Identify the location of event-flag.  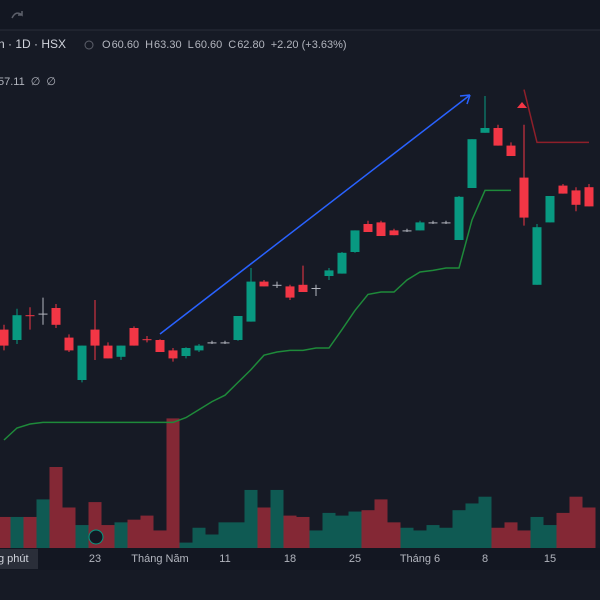
(96, 537).